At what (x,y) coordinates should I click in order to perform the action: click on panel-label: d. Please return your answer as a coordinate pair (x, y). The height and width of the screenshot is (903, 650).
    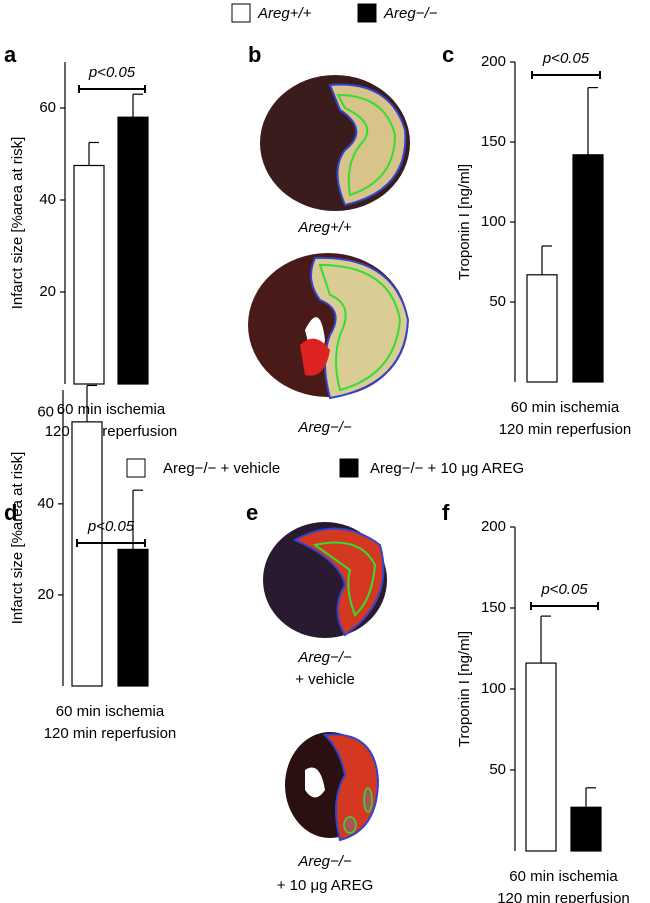
    Looking at the image, I should click on (10, 512).